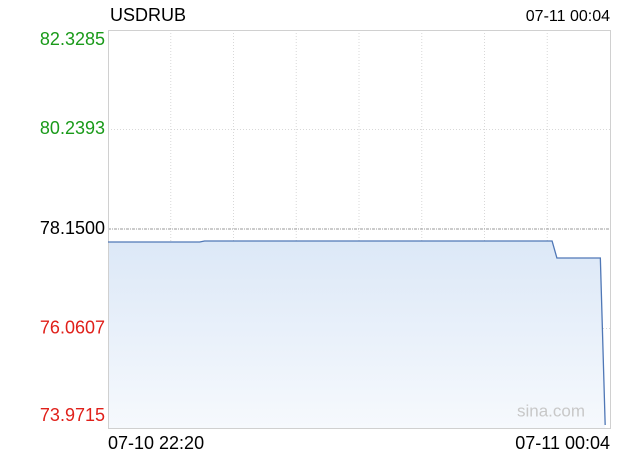  Describe the element at coordinates (551, 410) in the screenshot. I see `watermark: sina.com` at that location.